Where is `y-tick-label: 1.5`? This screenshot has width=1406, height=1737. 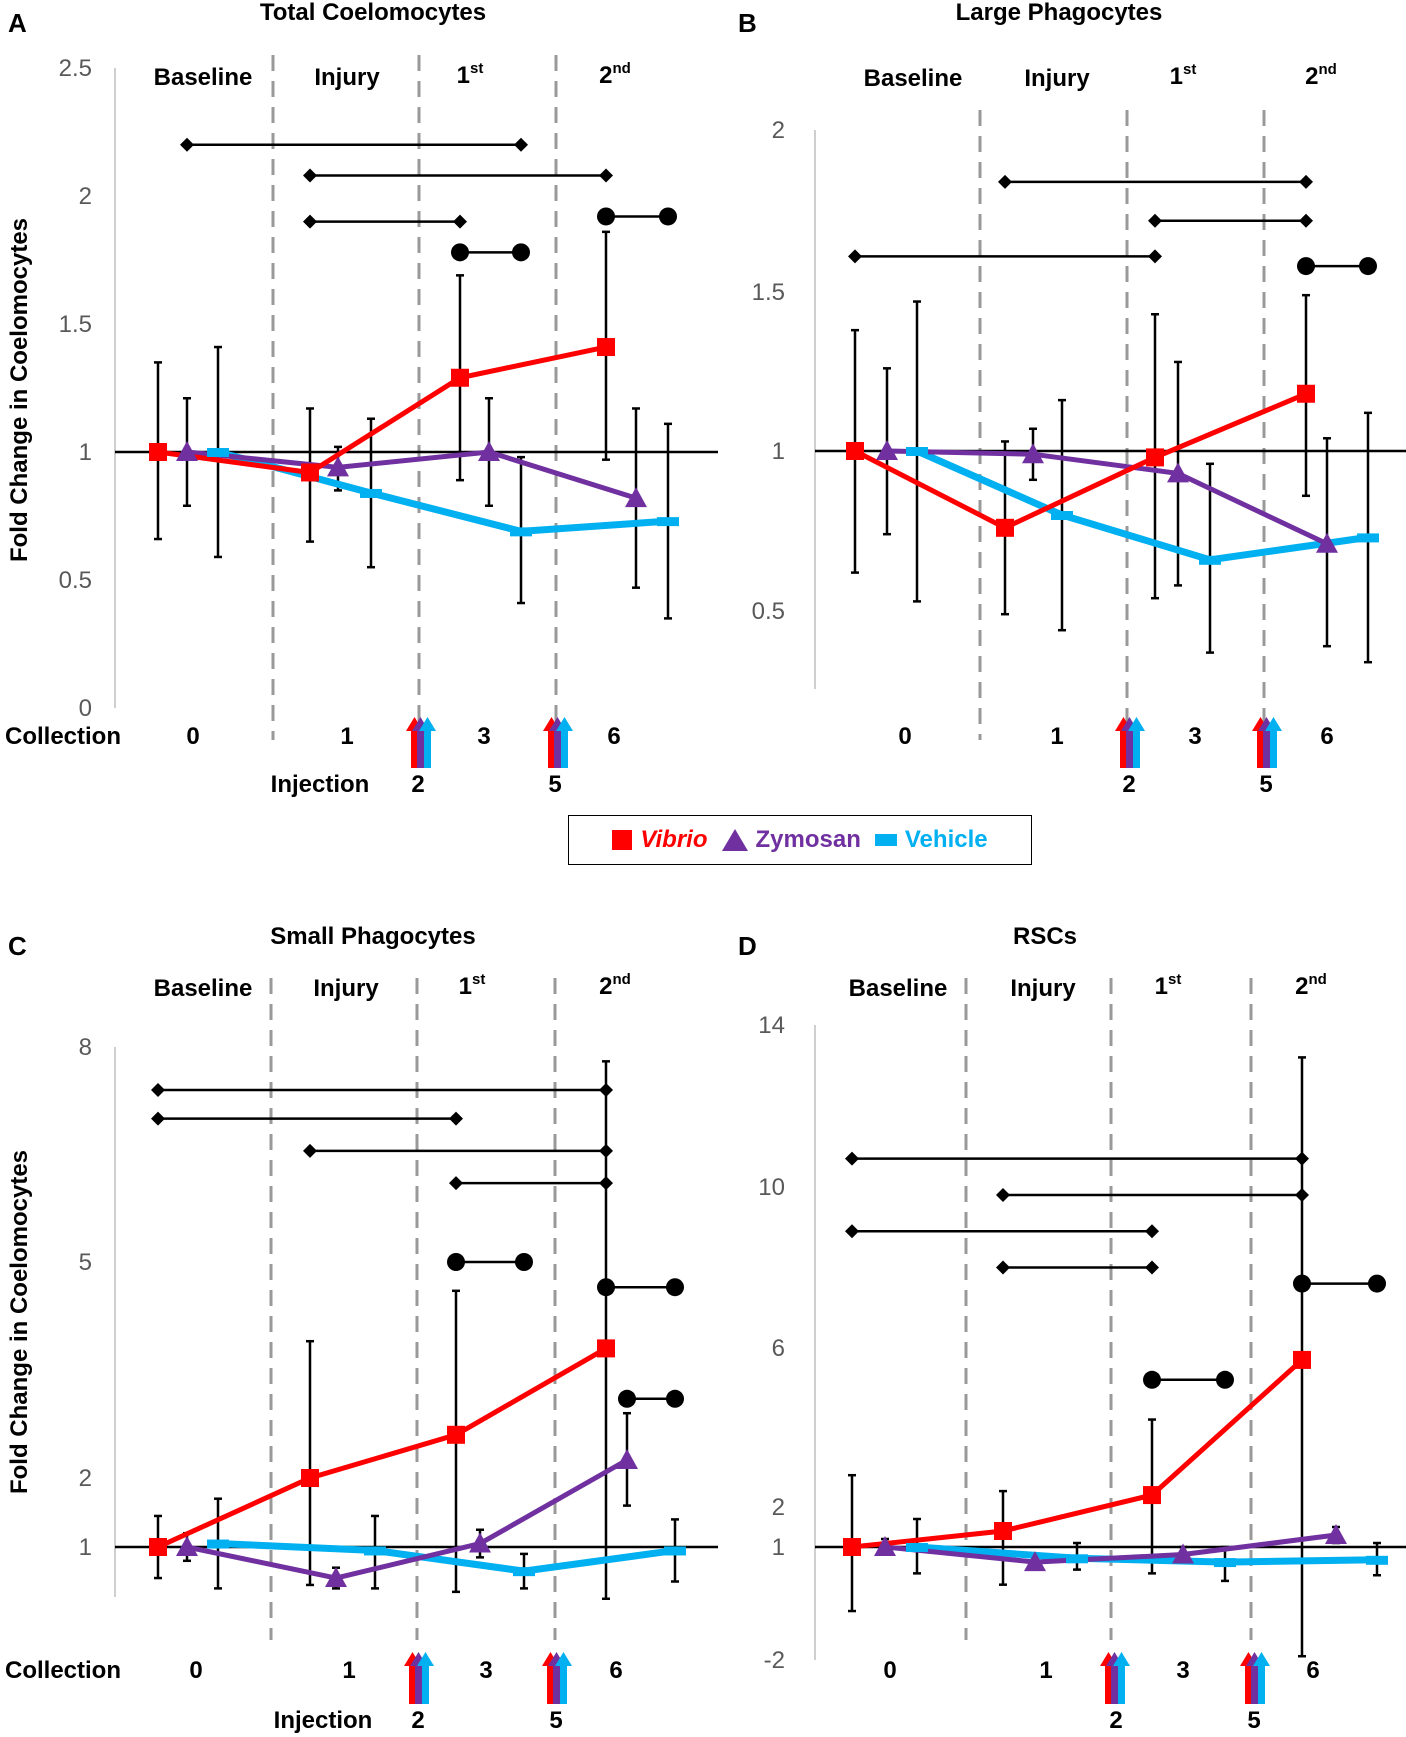 y-tick-label: 1.5 is located at coordinates (75, 324).